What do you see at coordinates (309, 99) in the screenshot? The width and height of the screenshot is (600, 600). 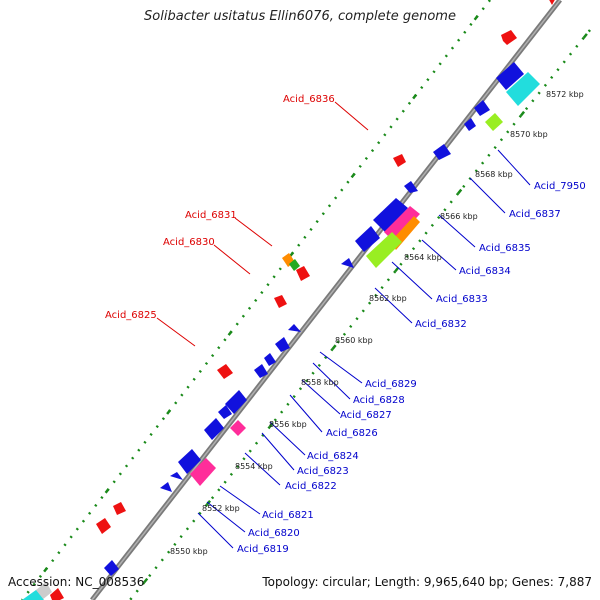 I see `forward-gene-label: Acid_6836` at bounding box center [309, 99].